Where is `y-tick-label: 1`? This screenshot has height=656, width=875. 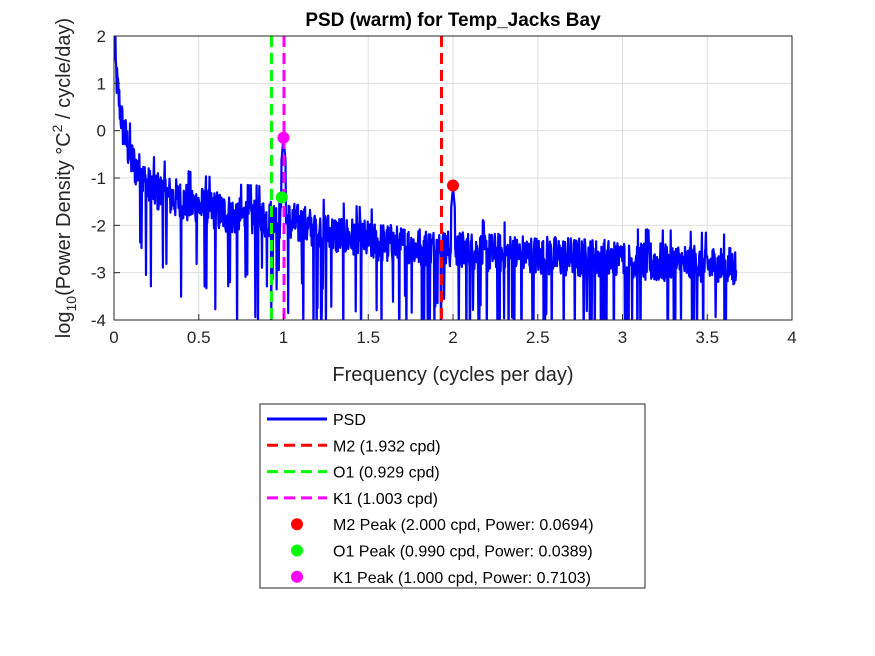
y-tick-label: 1 is located at coordinates (101, 83).